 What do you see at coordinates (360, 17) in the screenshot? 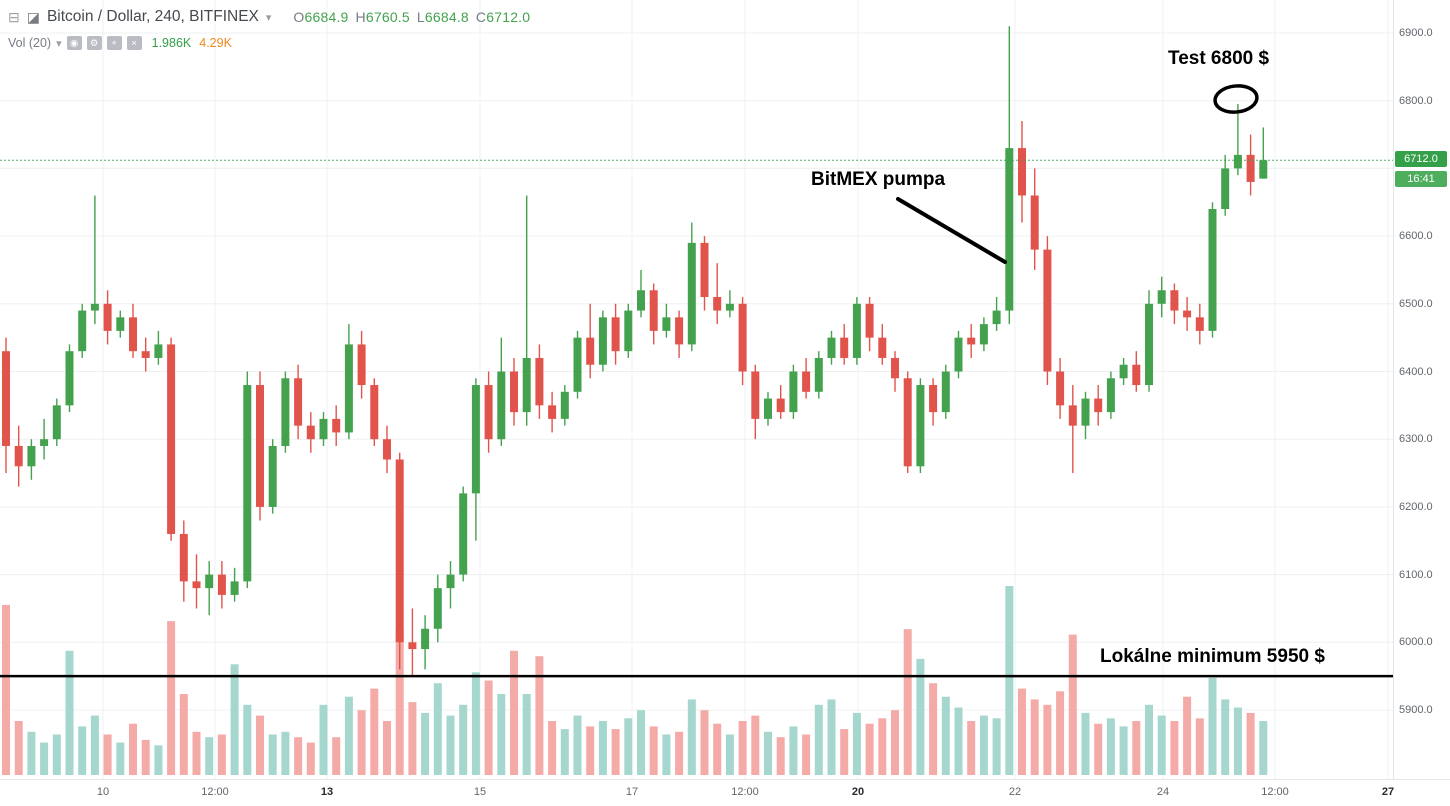
I see `high-label: H` at bounding box center [360, 17].